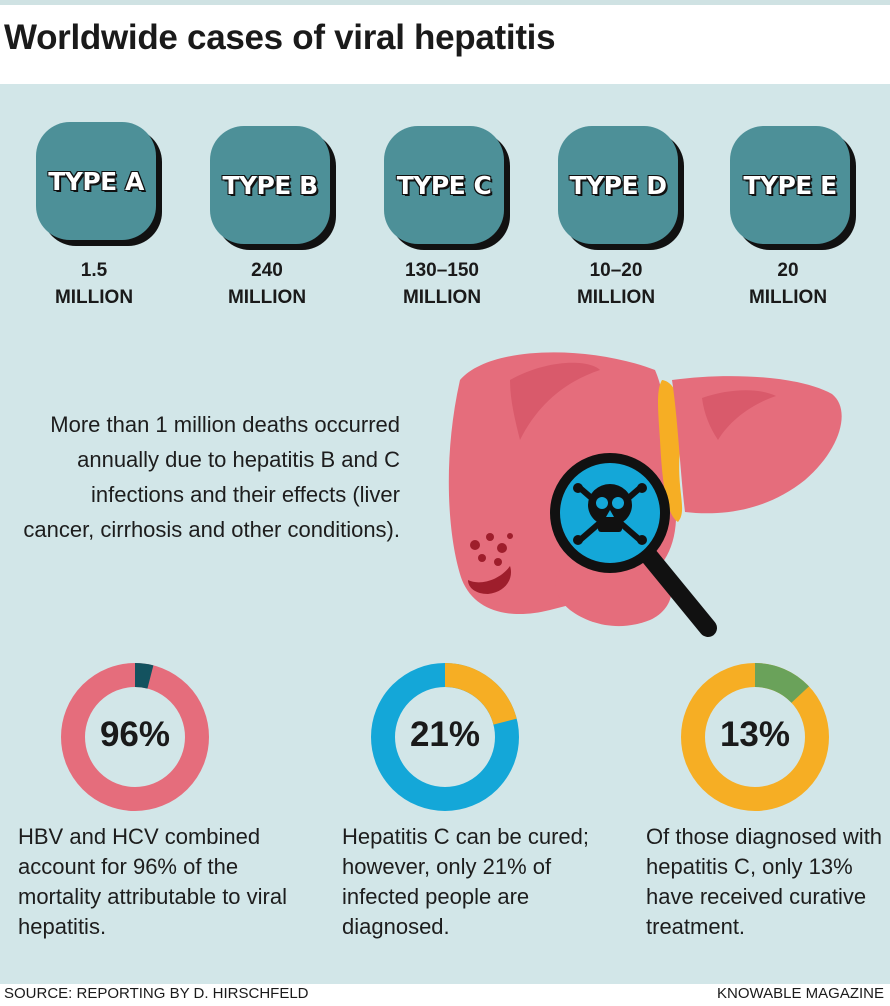 This screenshot has height=1006, width=890. What do you see at coordinates (616, 284) in the screenshot?
I see `case-count-type-d: 10–20 MILLION` at bounding box center [616, 284].